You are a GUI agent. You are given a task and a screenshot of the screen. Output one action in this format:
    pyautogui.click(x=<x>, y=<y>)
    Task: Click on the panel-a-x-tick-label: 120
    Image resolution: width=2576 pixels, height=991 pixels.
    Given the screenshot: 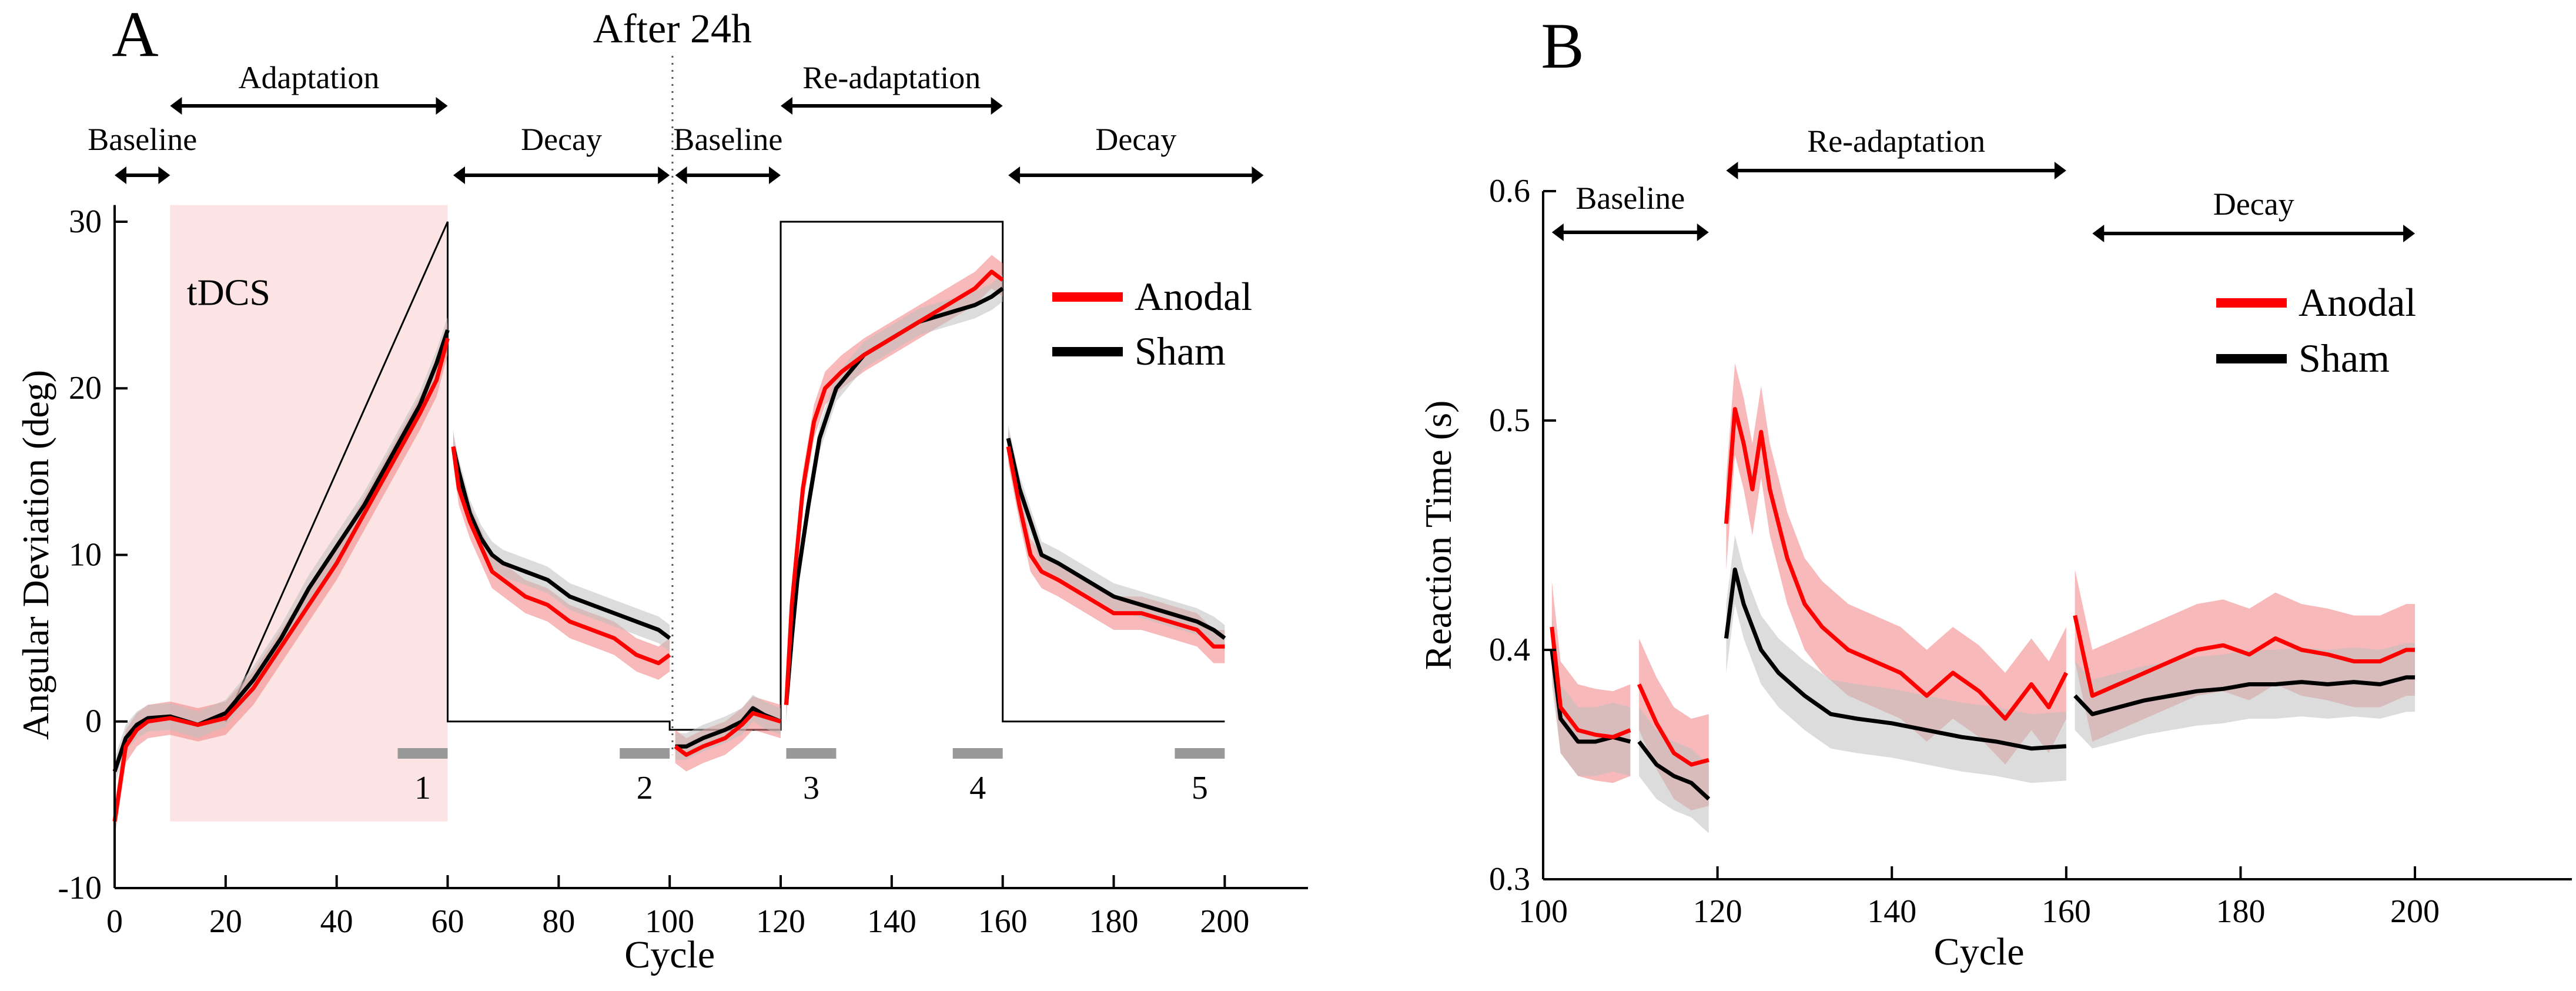 What is the action you would take?
    pyautogui.click(x=780, y=921)
    